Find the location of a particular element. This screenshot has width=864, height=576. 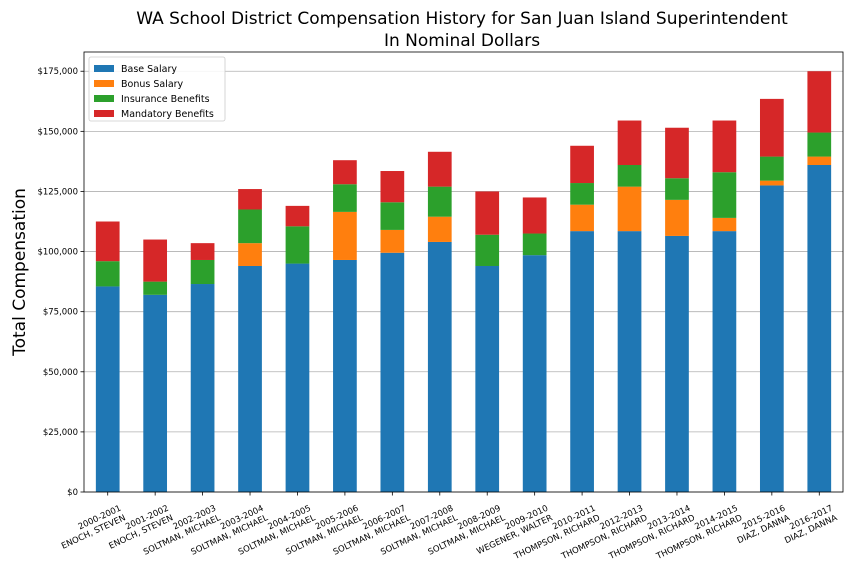

legend-label: Base Salary is located at coordinates (149, 69).